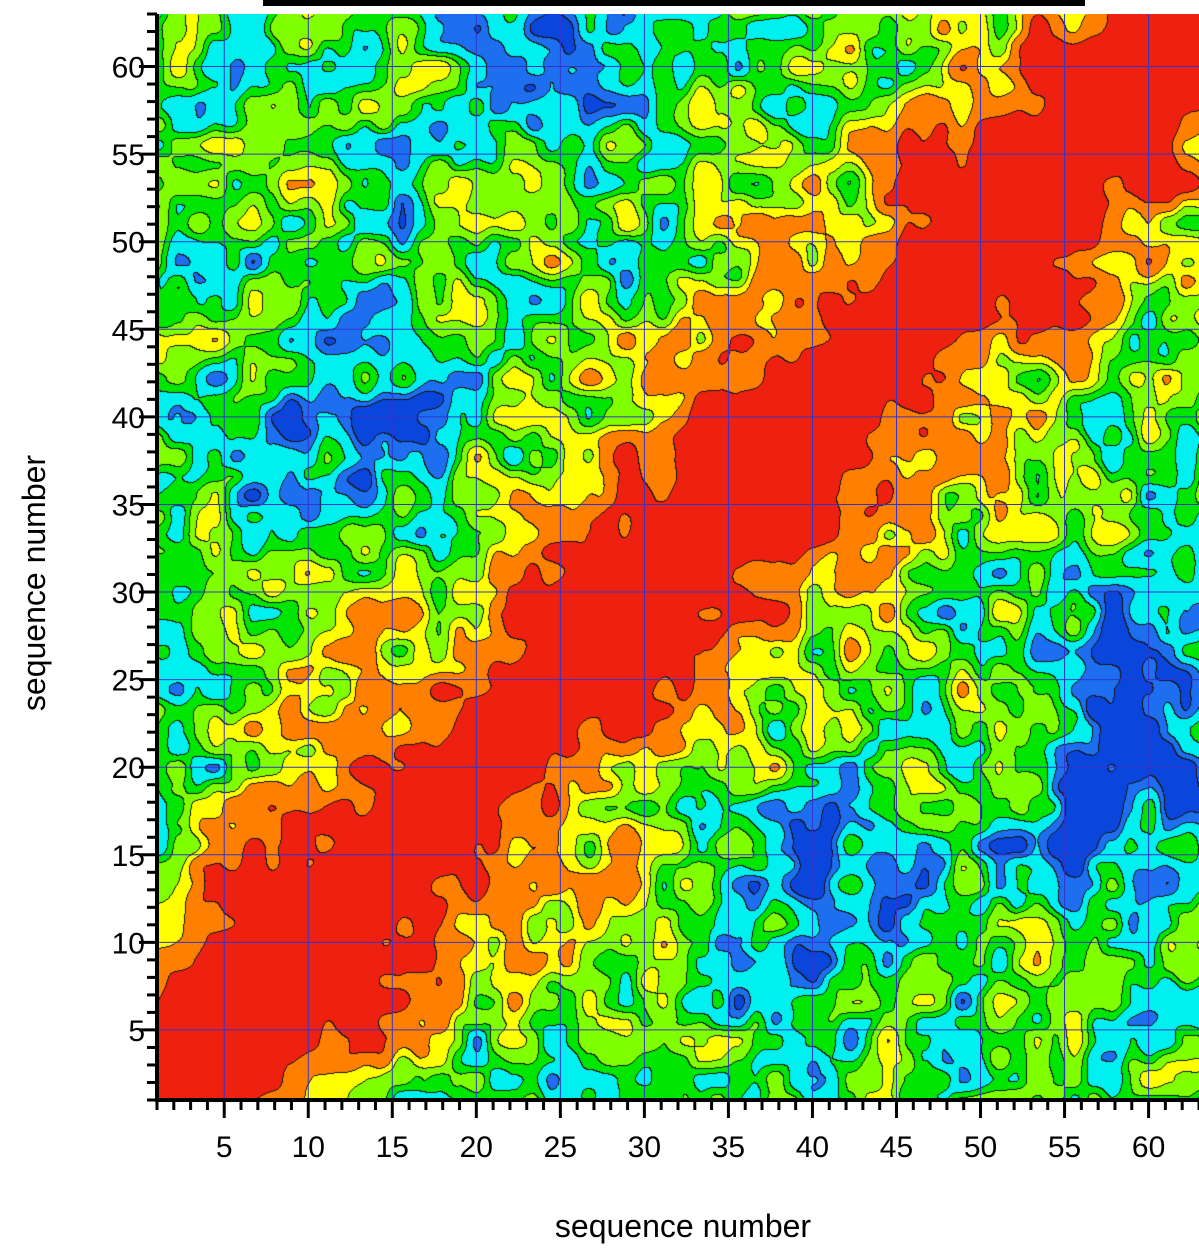  I want to click on x-tick-label: 30, so click(644, 1147).